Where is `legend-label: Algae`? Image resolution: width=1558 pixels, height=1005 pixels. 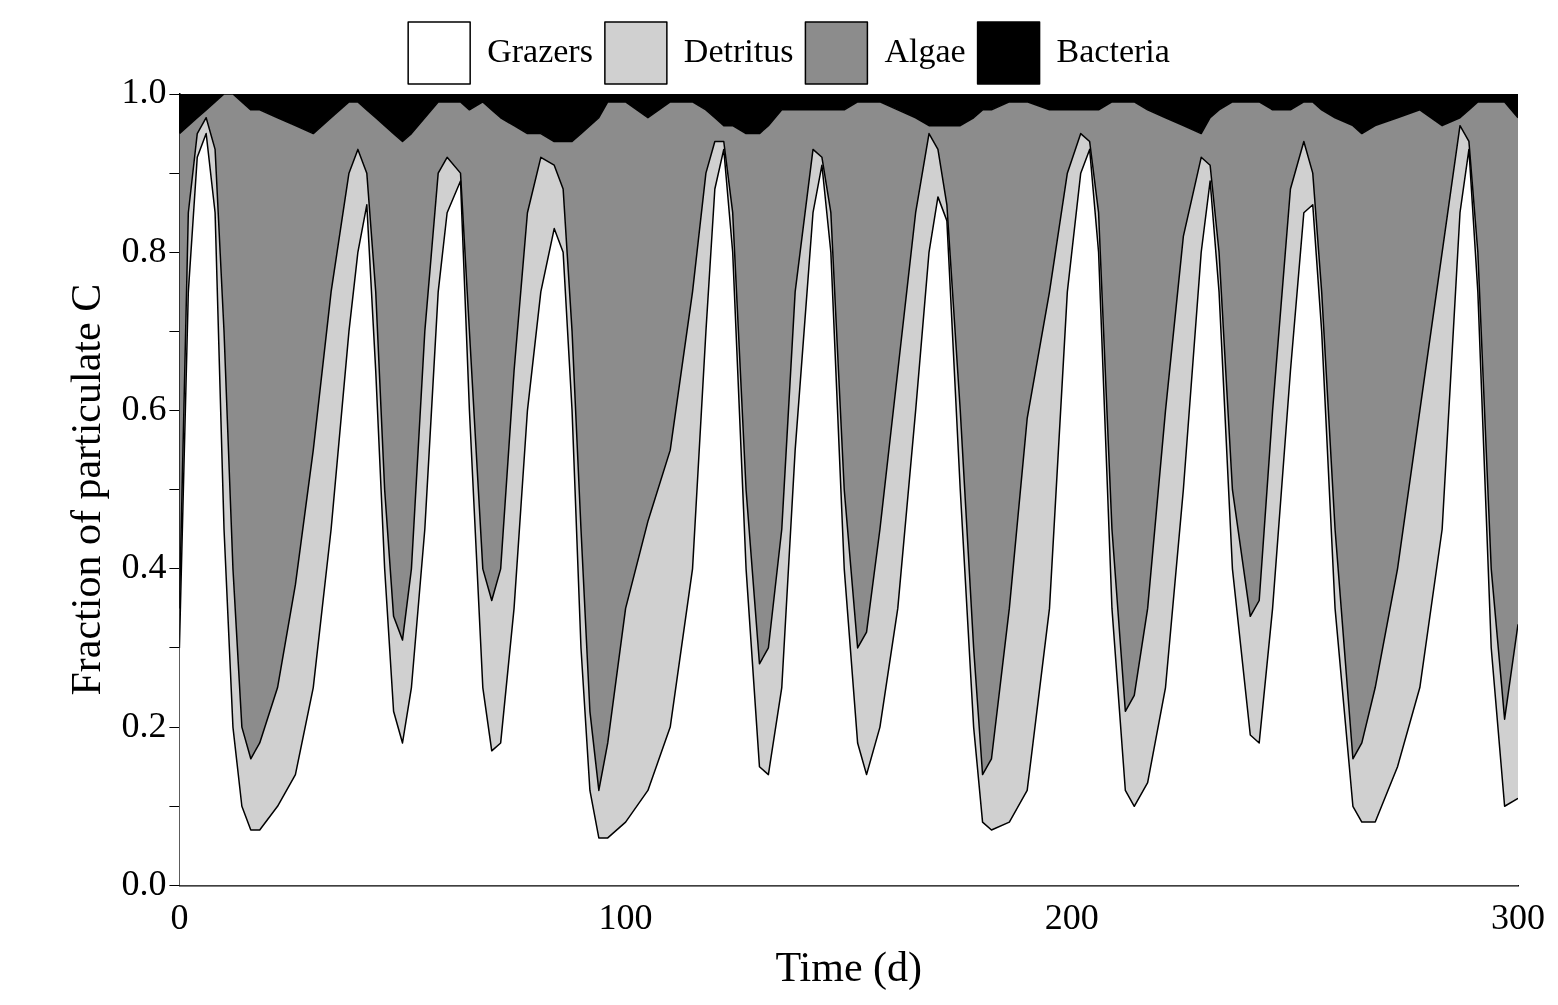 legend-label: Algae is located at coordinates (925, 50).